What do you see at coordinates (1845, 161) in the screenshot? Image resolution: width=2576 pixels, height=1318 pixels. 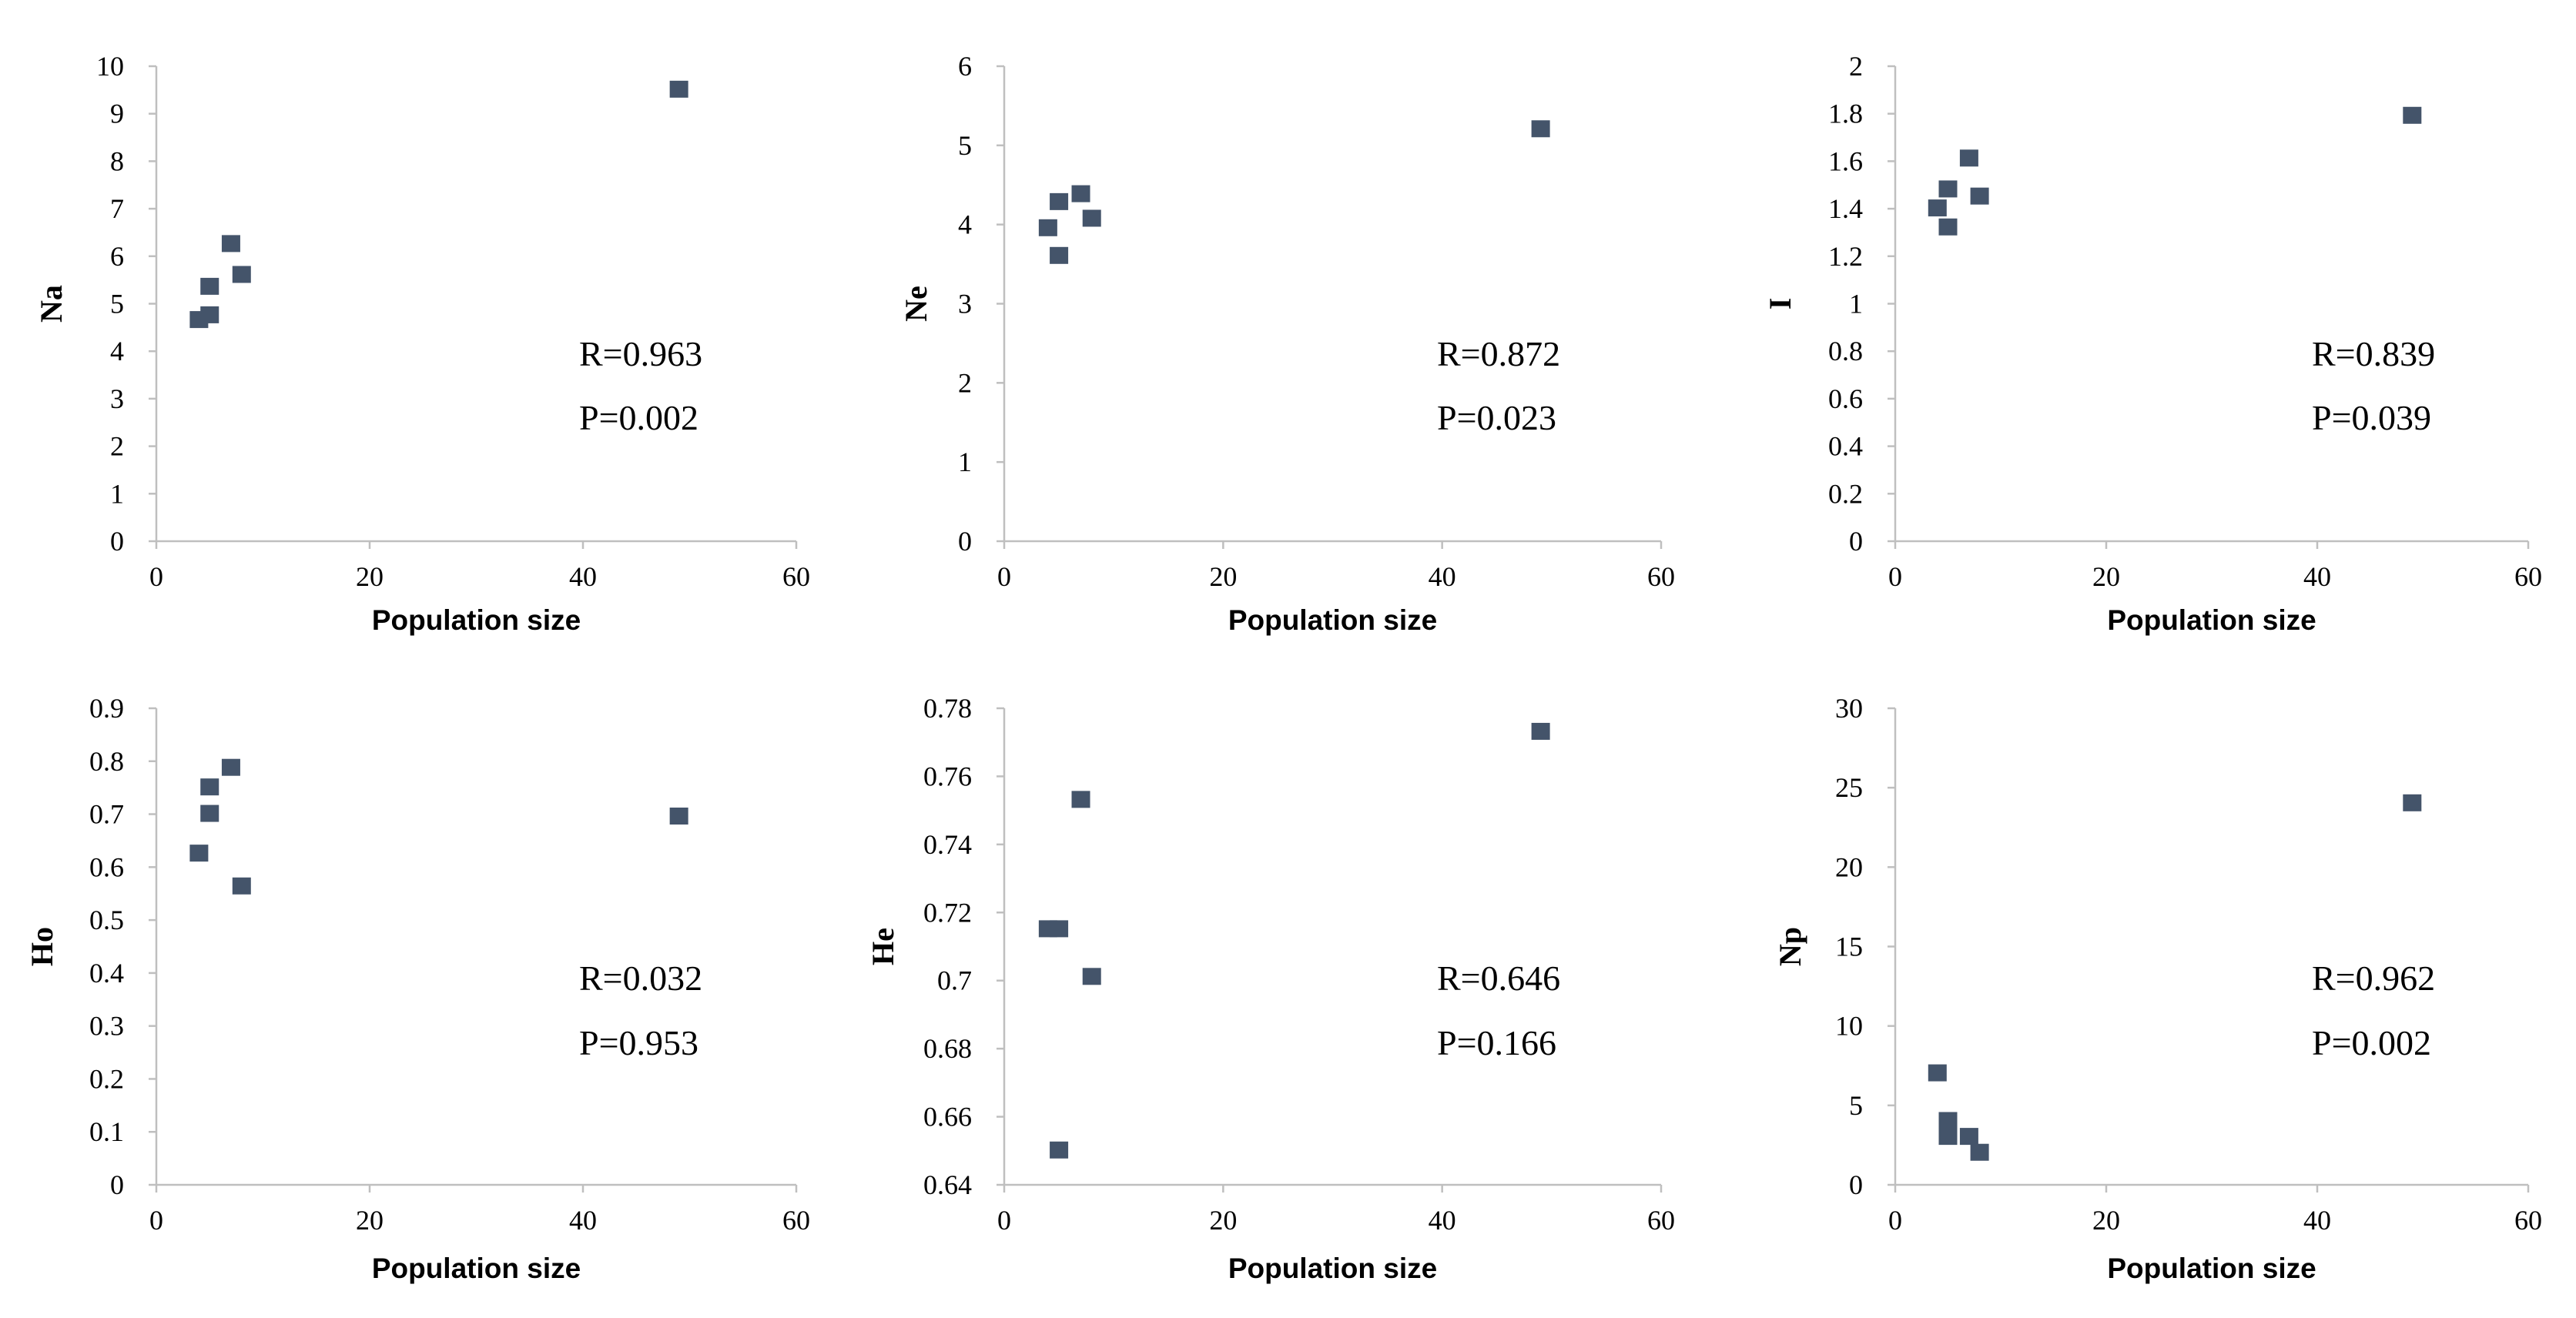 I see `y-tick-label: 1.6` at bounding box center [1845, 161].